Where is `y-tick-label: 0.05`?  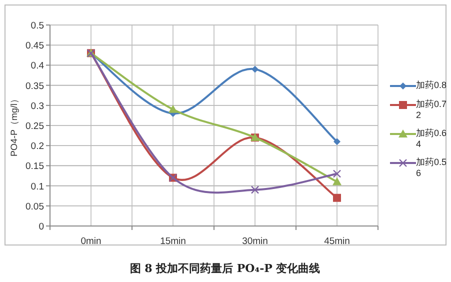
y-tick-label: 0.05 is located at coordinates (35, 206).